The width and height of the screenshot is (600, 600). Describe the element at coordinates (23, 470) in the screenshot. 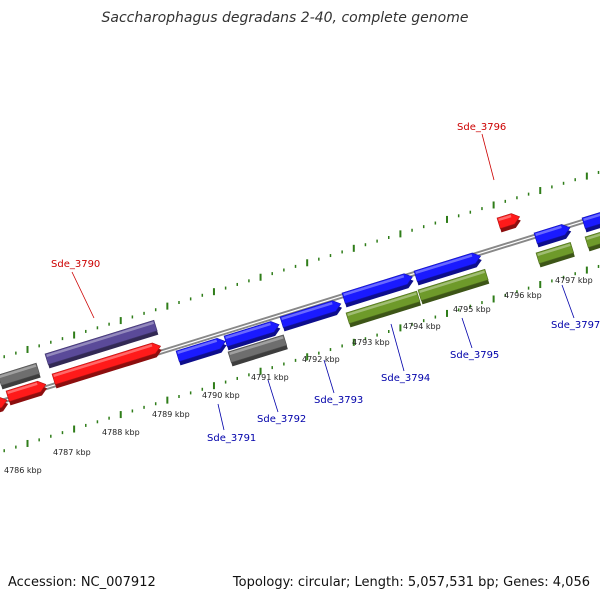

I see `kbp-label-4786: 4786 kbp` at that location.